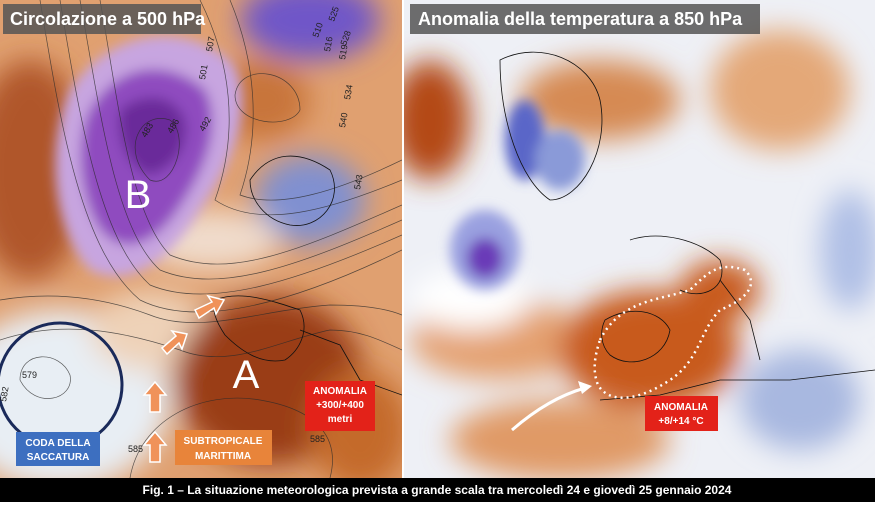  What do you see at coordinates (345, 38) in the screenshot?
I see `contour-label: 528` at bounding box center [345, 38].